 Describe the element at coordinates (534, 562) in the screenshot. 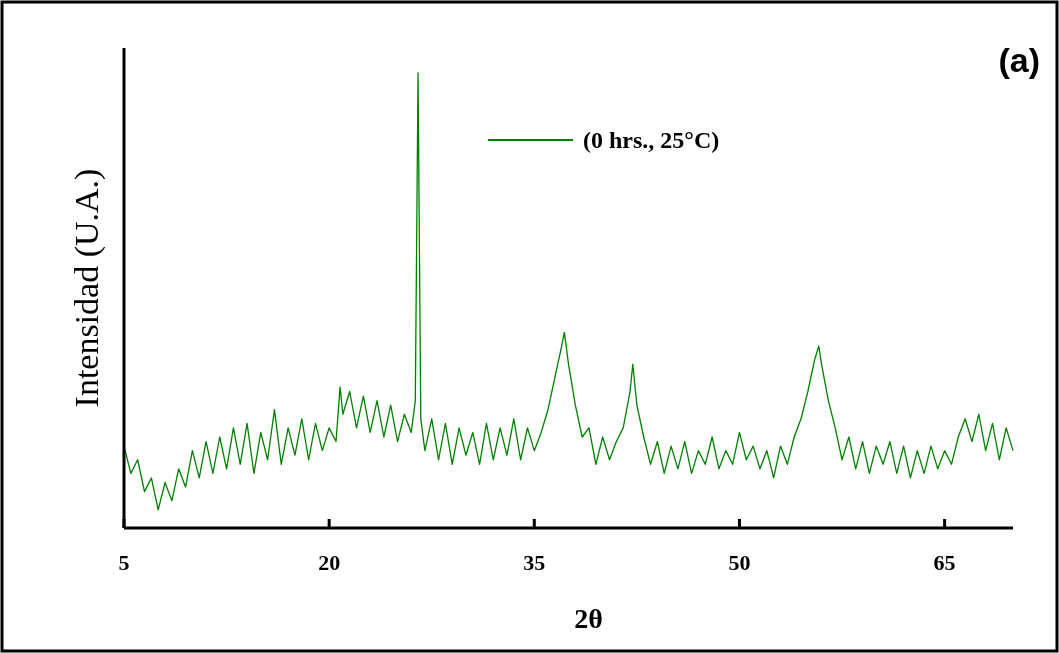

I see `x-tick-label: 35` at that location.